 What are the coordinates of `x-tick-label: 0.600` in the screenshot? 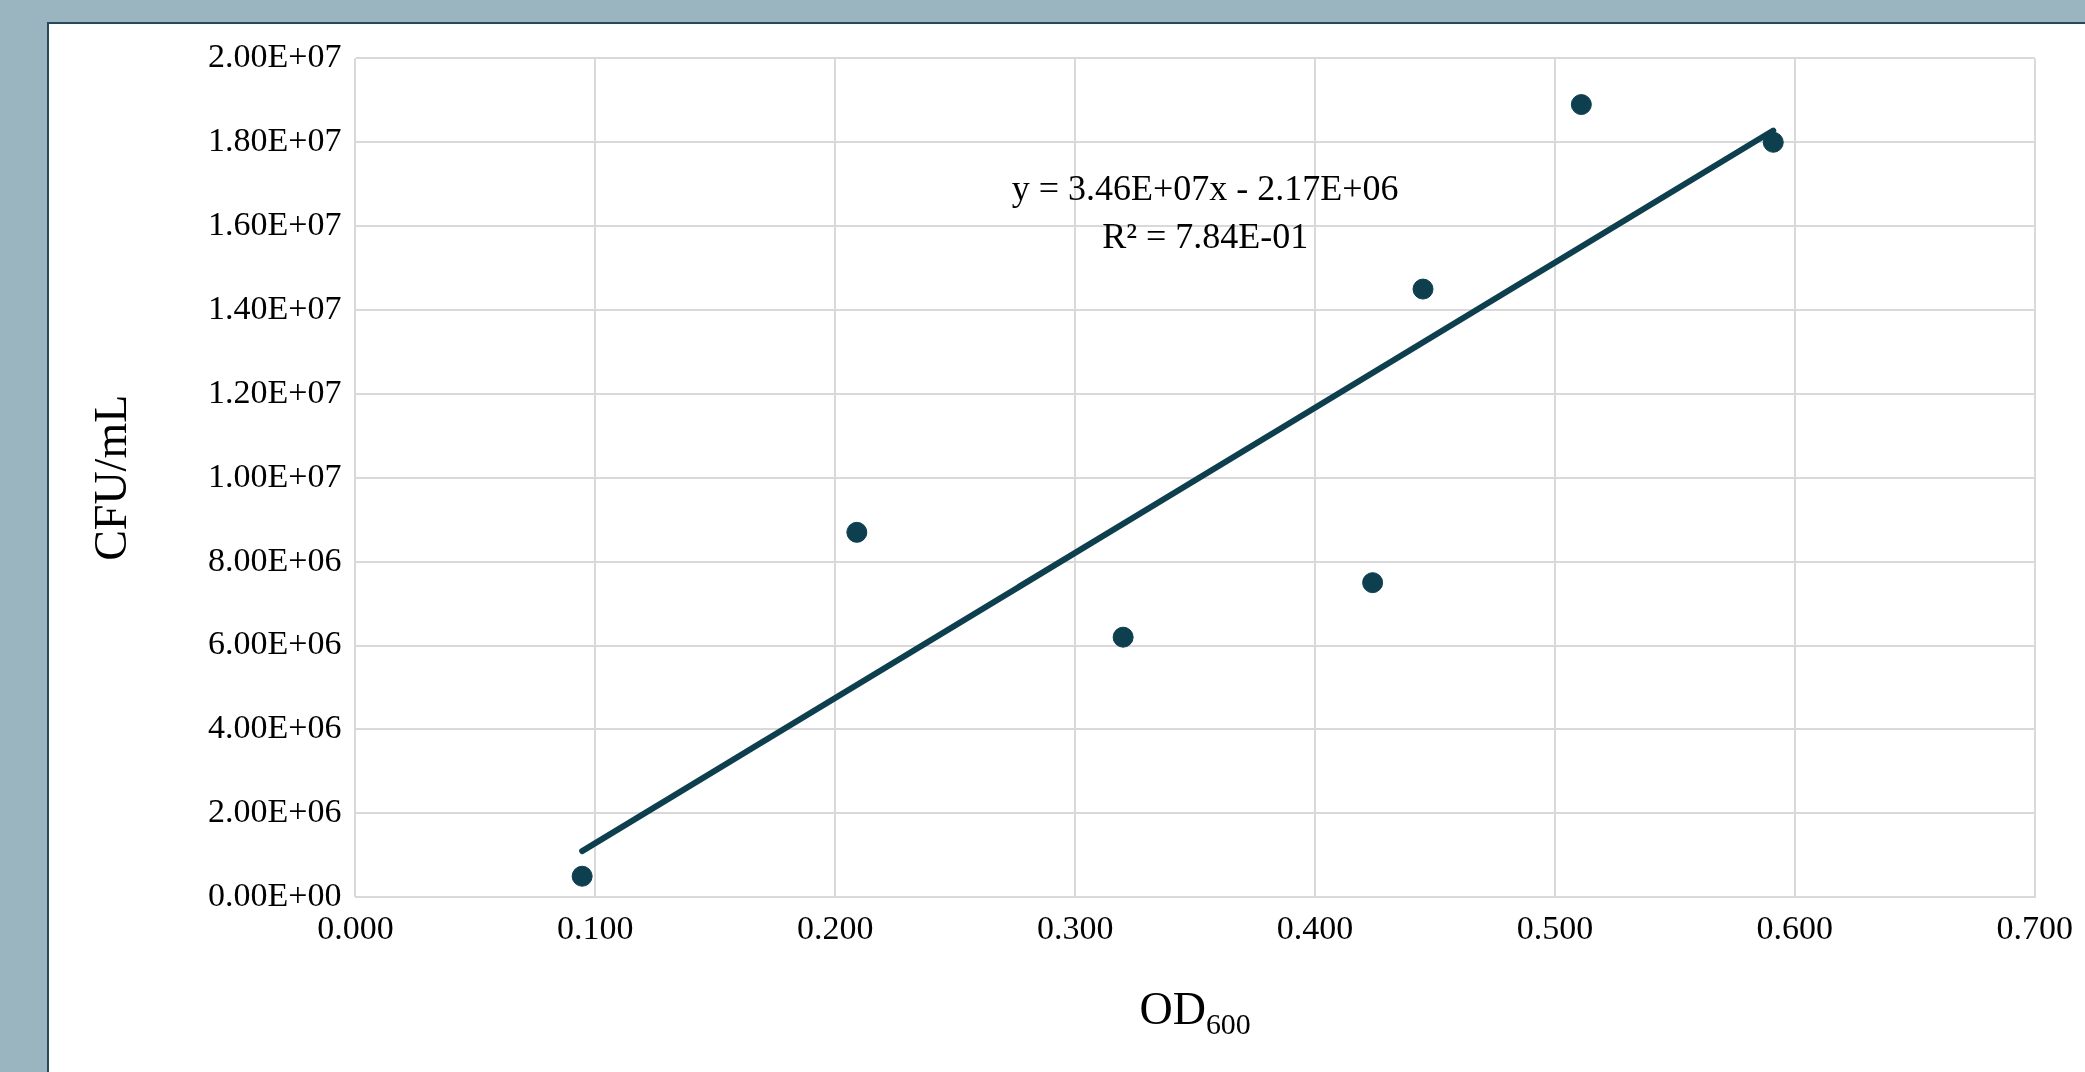 It's located at (1795, 927).